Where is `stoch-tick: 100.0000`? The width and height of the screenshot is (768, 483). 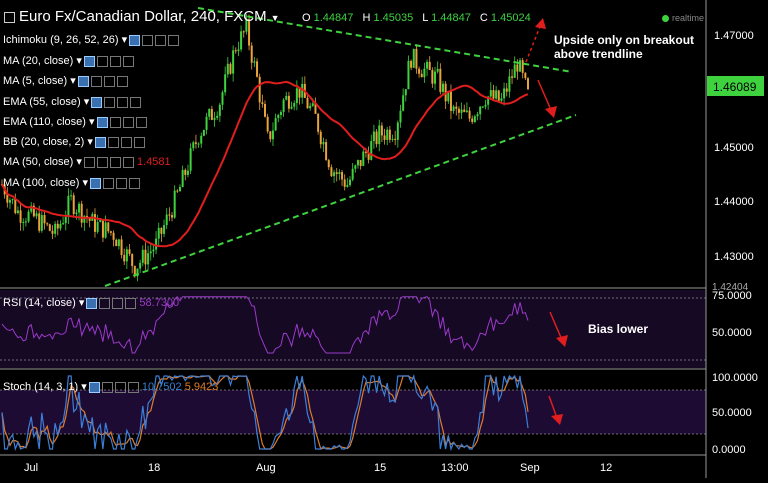 stoch-tick: 100.0000 is located at coordinates (735, 378).